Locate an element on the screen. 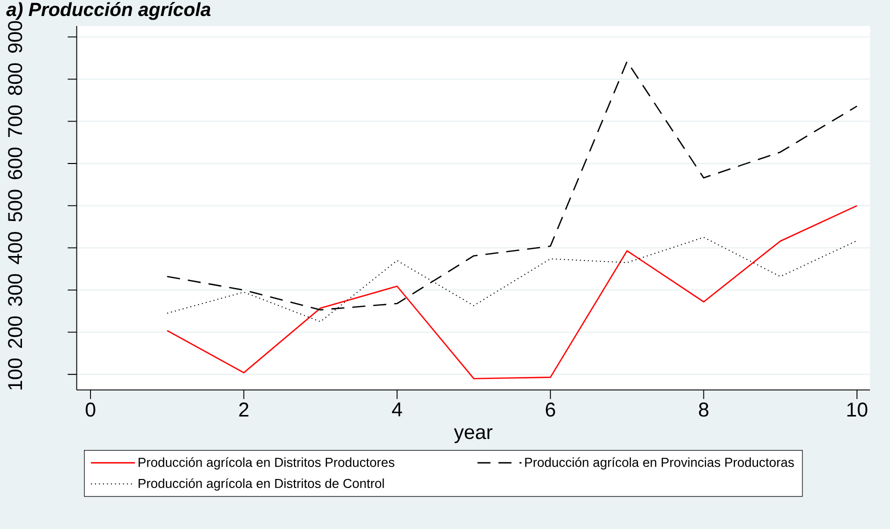 The image size is (890, 529). legend-label: Producción agrícola en Distritos de Control is located at coordinates (261, 484).